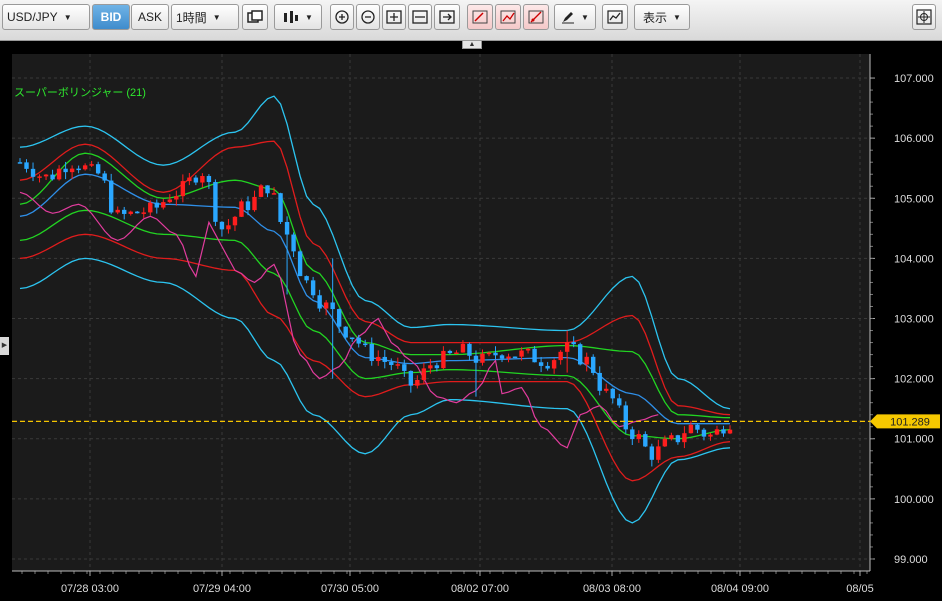 Image resolution: width=942 pixels, height=601 pixels. I want to click on draw-trend-icon, so click(508, 17).